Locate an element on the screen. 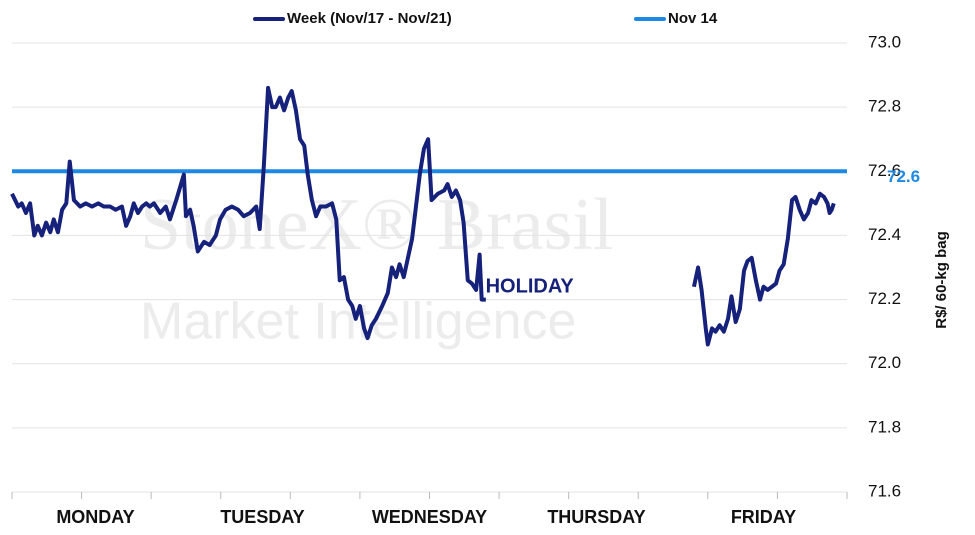 Image resolution: width=975 pixels, height=535 pixels. watermark: StoneX® Brasil is located at coordinates (376, 225).